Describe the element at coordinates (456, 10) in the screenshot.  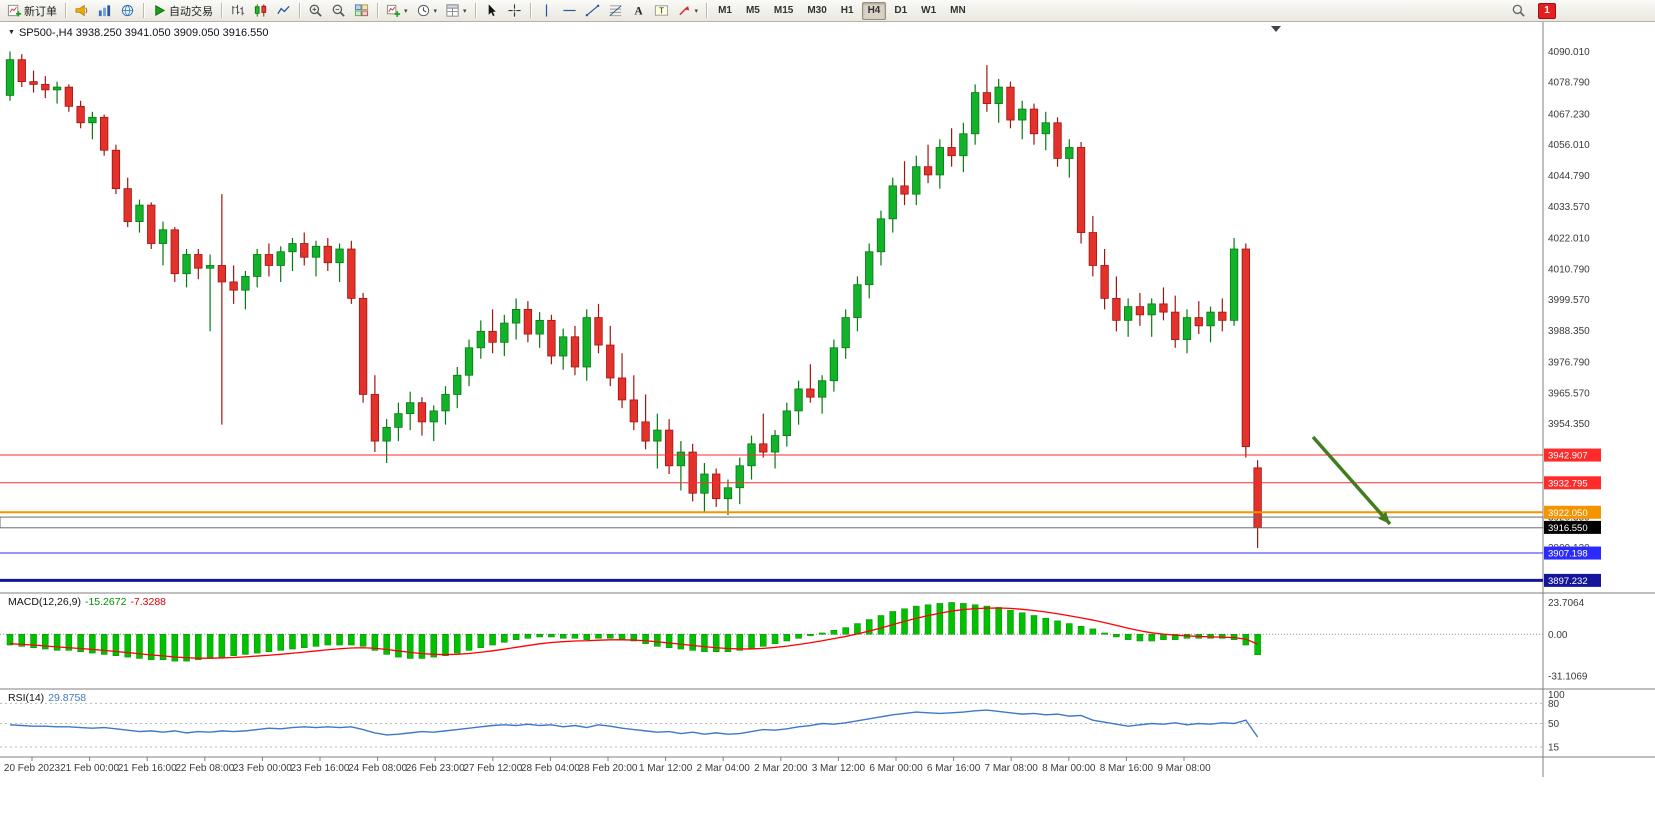
I see `template-button: ▾` at that location.